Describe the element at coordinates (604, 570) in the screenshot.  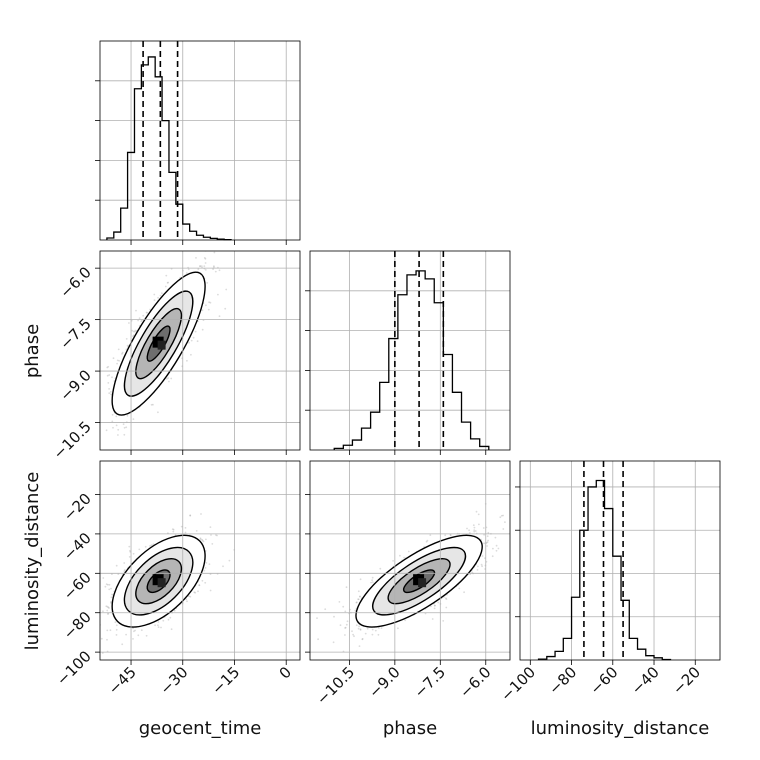
I see `hist-luminosity-distance-steps` at that location.